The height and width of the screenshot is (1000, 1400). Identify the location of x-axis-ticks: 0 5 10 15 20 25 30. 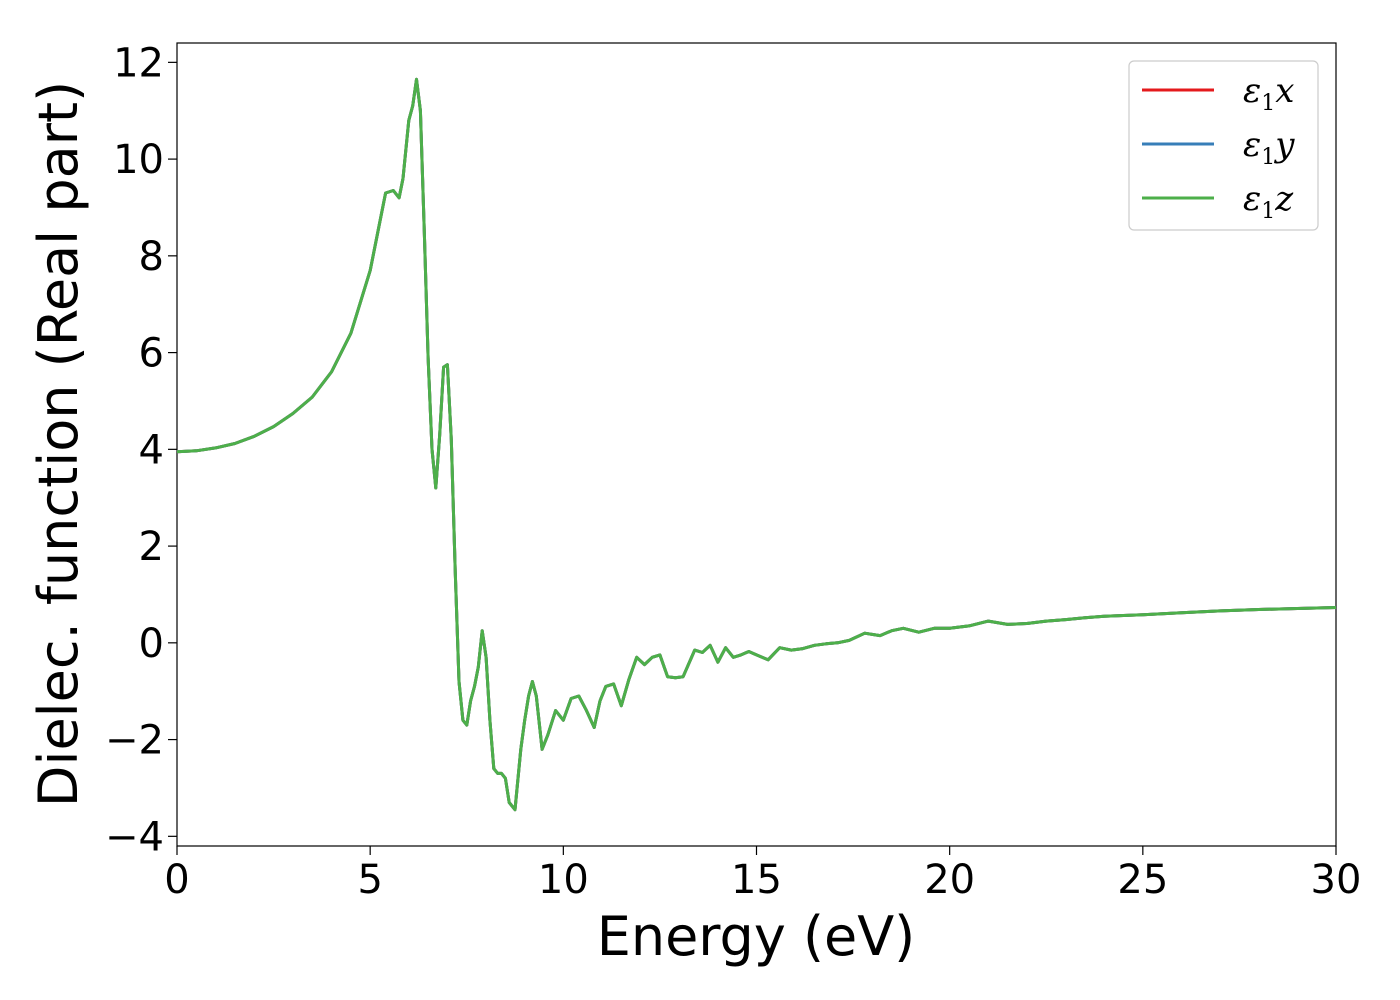
(762, 874).